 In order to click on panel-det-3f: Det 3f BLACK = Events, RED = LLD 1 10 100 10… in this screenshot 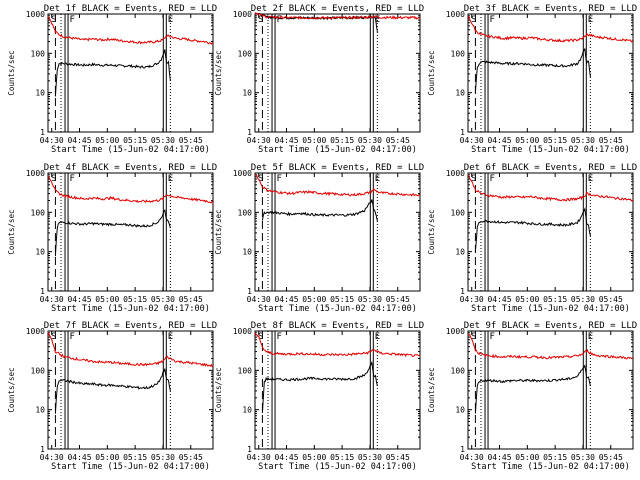, I will do `click(532, 79)`.